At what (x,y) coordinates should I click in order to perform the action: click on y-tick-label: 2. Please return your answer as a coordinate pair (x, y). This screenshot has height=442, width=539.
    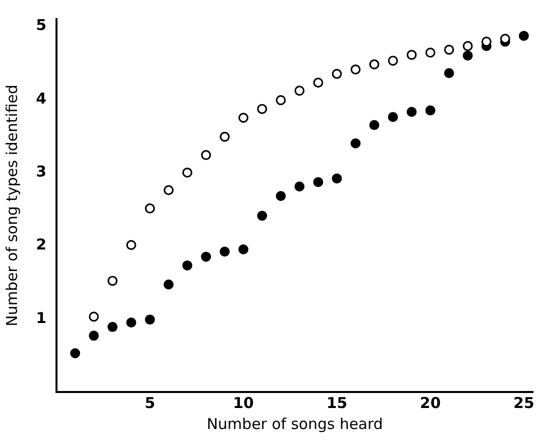
    Looking at the image, I should click on (41, 245).